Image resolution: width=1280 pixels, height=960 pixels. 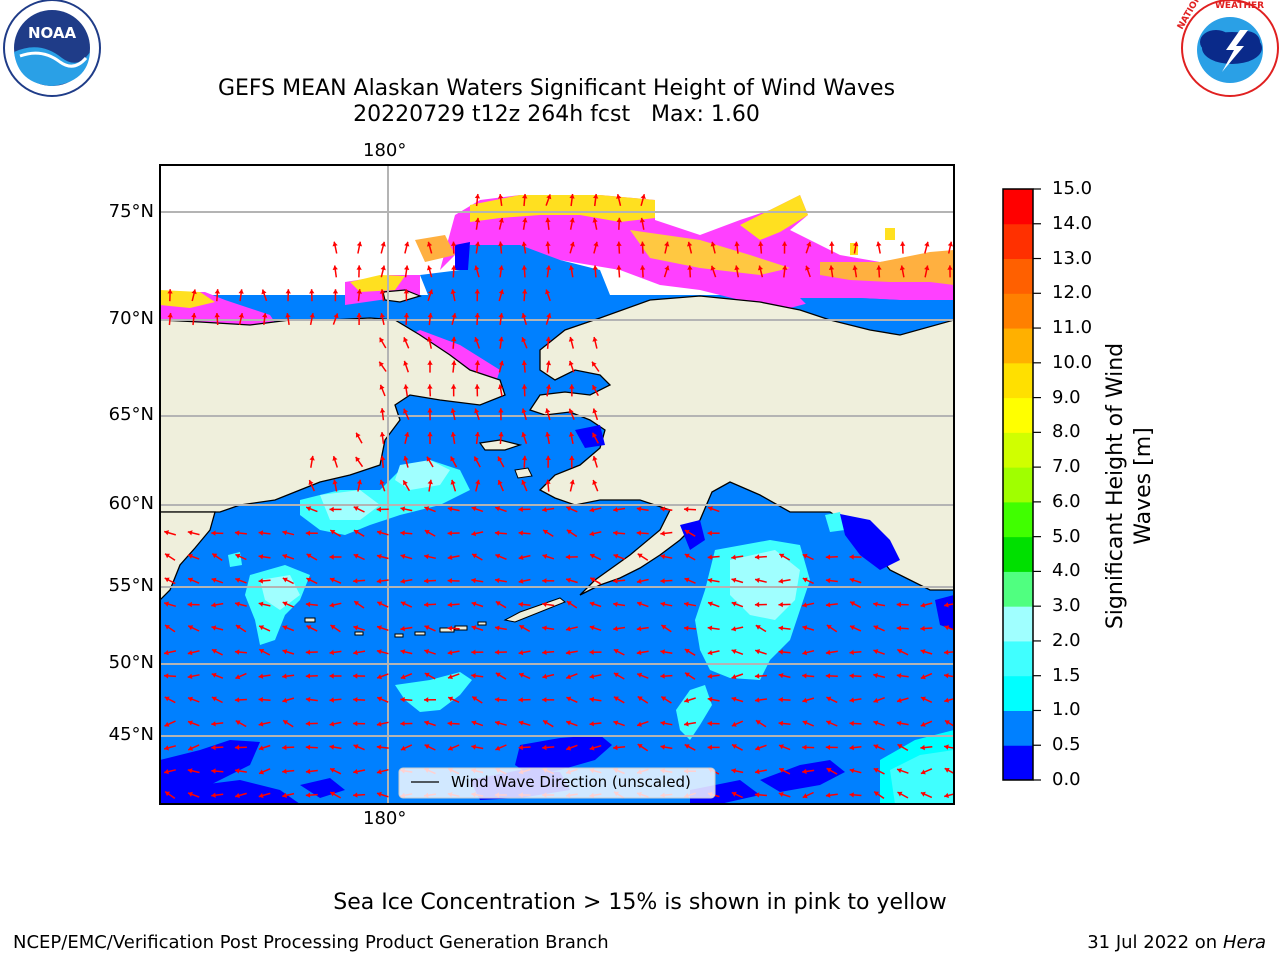 I want to click on colorbar-tick-label: 15.0, so click(x=1072, y=188).